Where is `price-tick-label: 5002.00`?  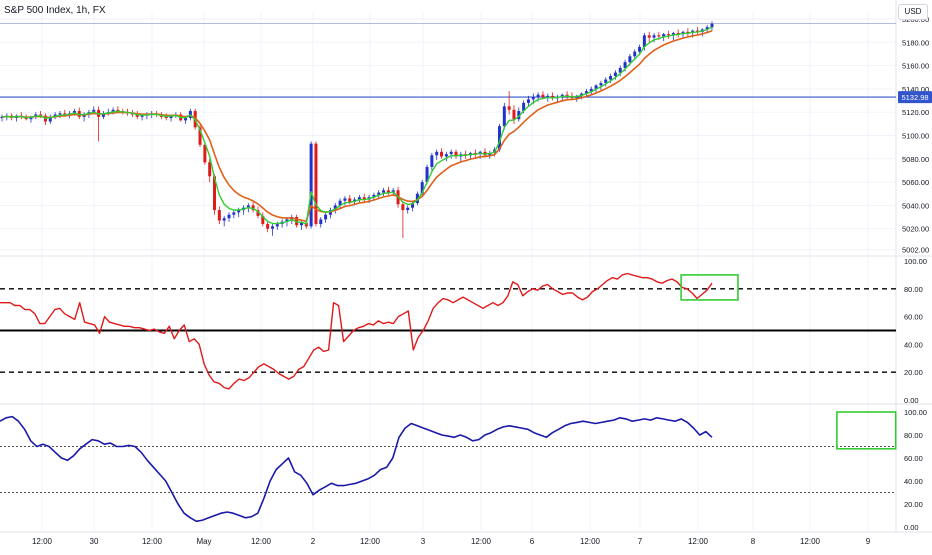 price-tick-label: 5002.00 is located at coordinates (915, 250).